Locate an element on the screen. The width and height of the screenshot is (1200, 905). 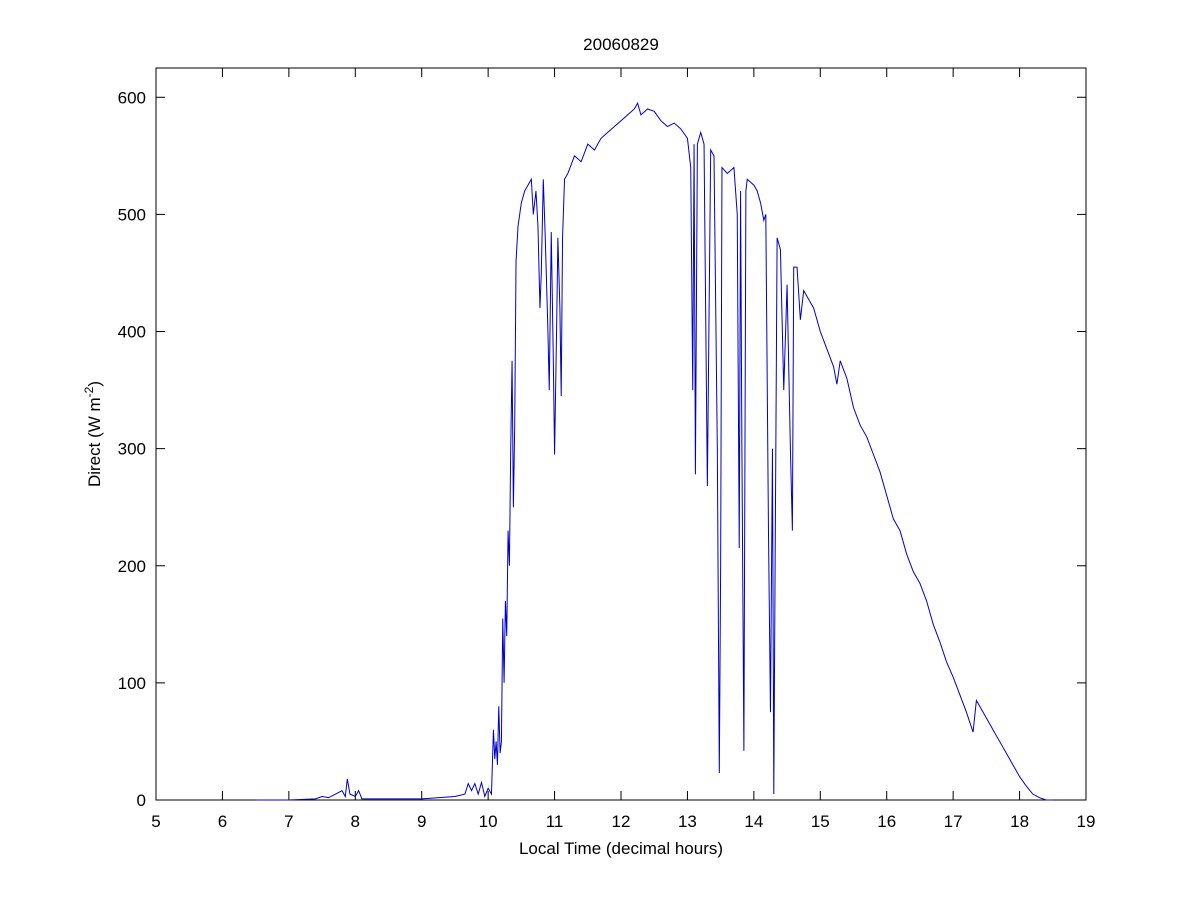
y-axis-label-superscript: -2 is located at coordinates (89, 391).